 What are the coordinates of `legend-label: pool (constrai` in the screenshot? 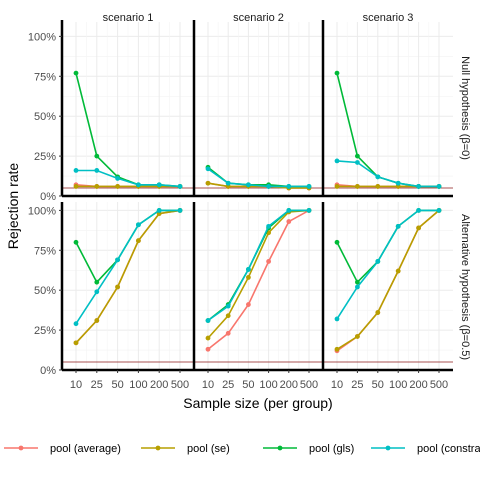 It's located at (448, 449).